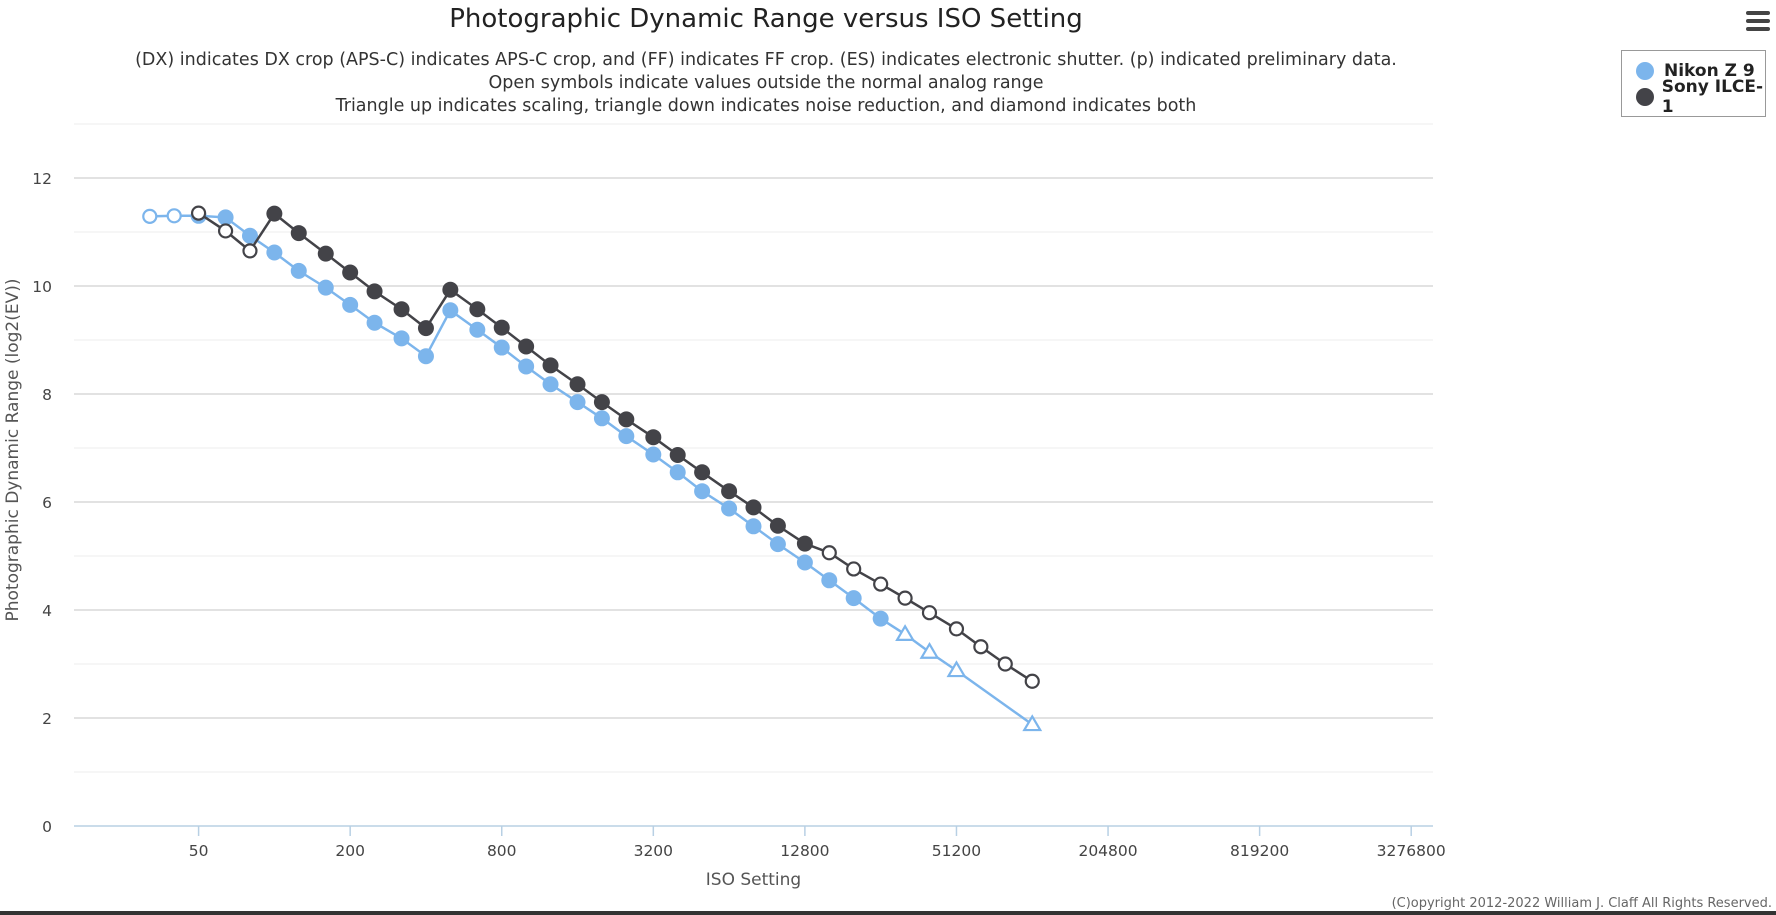 Image resolution: width=1776 pixels, height=915 pixels. What do you see at coordinates (47, 719) in the screenshot?
I see `y-tick-label: 2` at bounding box center [47, 719].